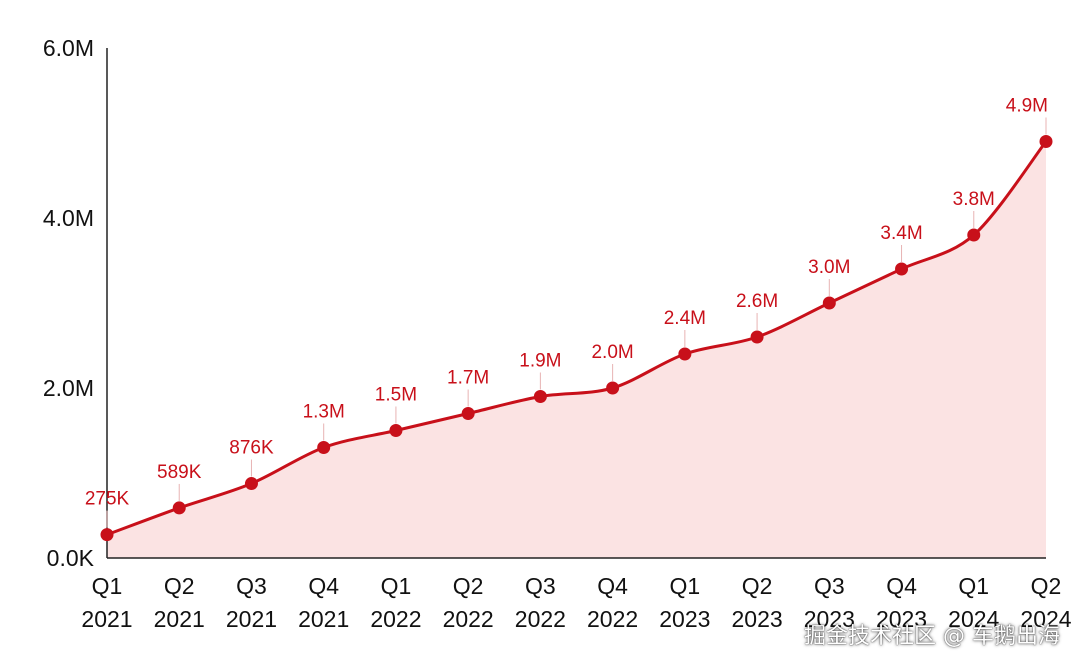  Describe the element at coordinates (251, 448) in the screenshot. I see `data-label: 876K` at that location.